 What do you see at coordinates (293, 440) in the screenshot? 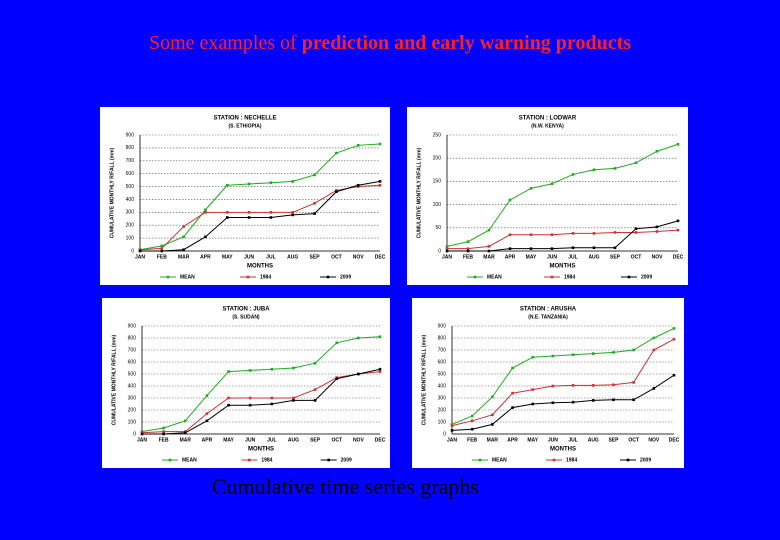
I see `x-tick-label: AUG` at bounding box center [293, 440].